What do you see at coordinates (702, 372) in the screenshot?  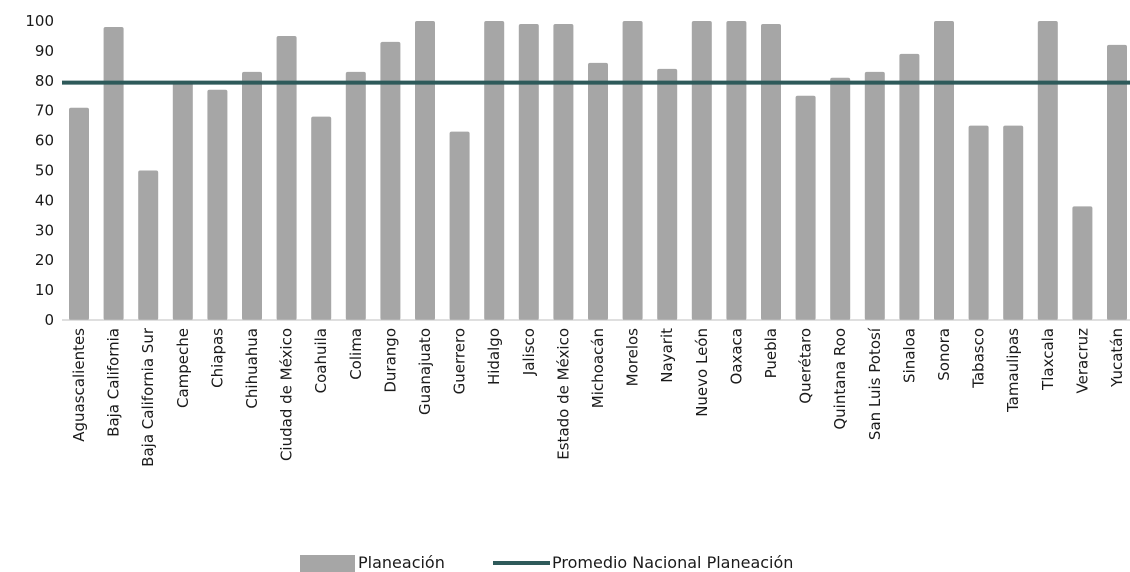 I see `x-tick-label: Nuevo León` at bounding box center [702, 372].